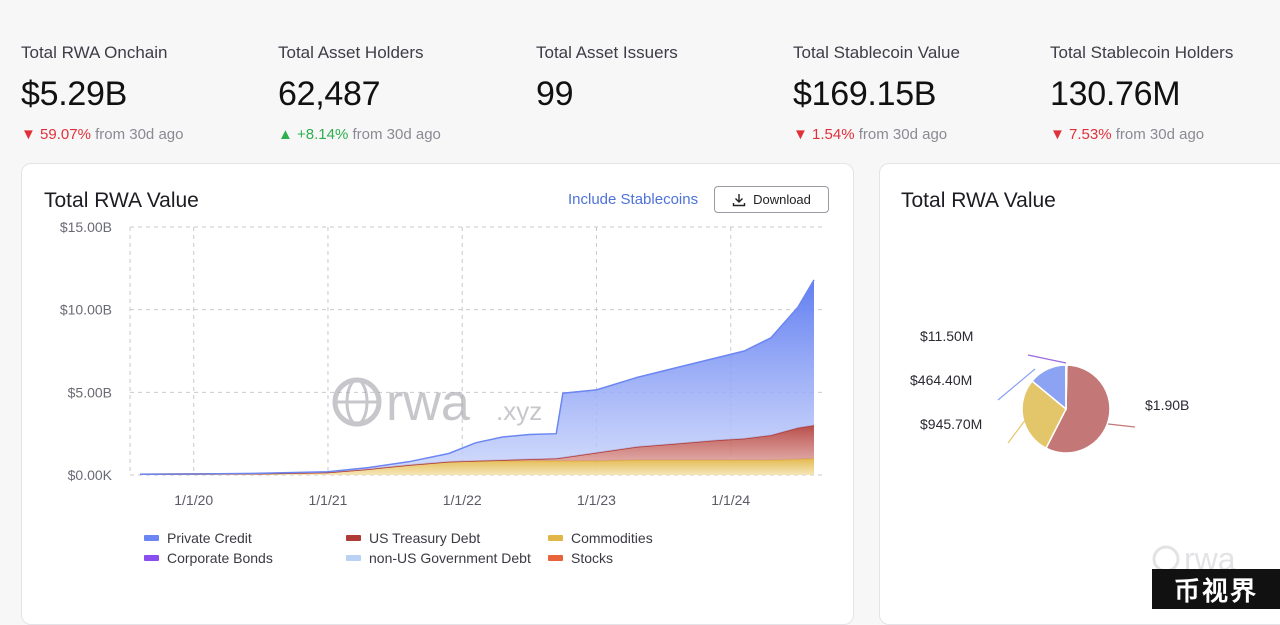 This screenshot has width=1280, height=625. I want to click on x-tick-label: 1/1/21, so click(327, 500).